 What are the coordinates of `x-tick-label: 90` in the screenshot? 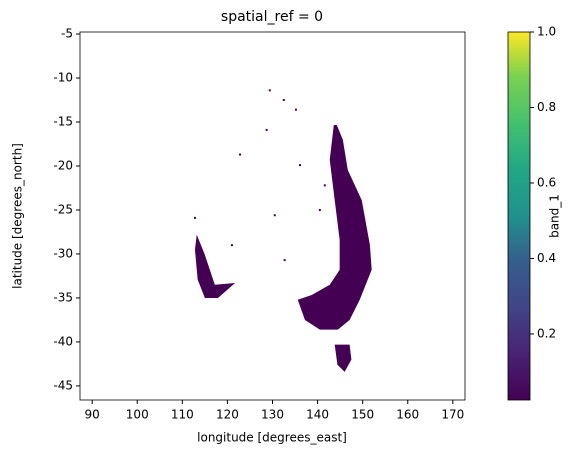 It's located at (92, 415).